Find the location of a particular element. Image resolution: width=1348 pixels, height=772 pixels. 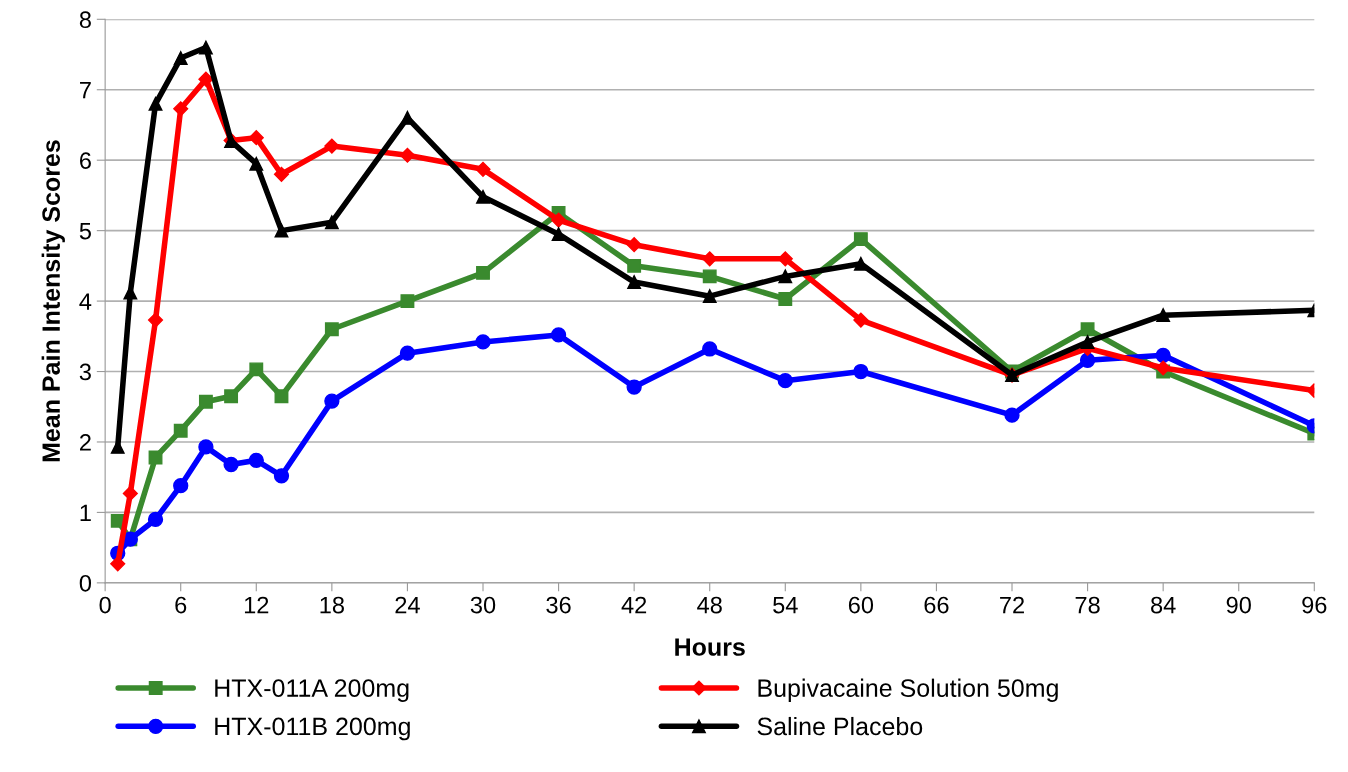

x-tick-label: 96 is located at coordinates (1314, 605).